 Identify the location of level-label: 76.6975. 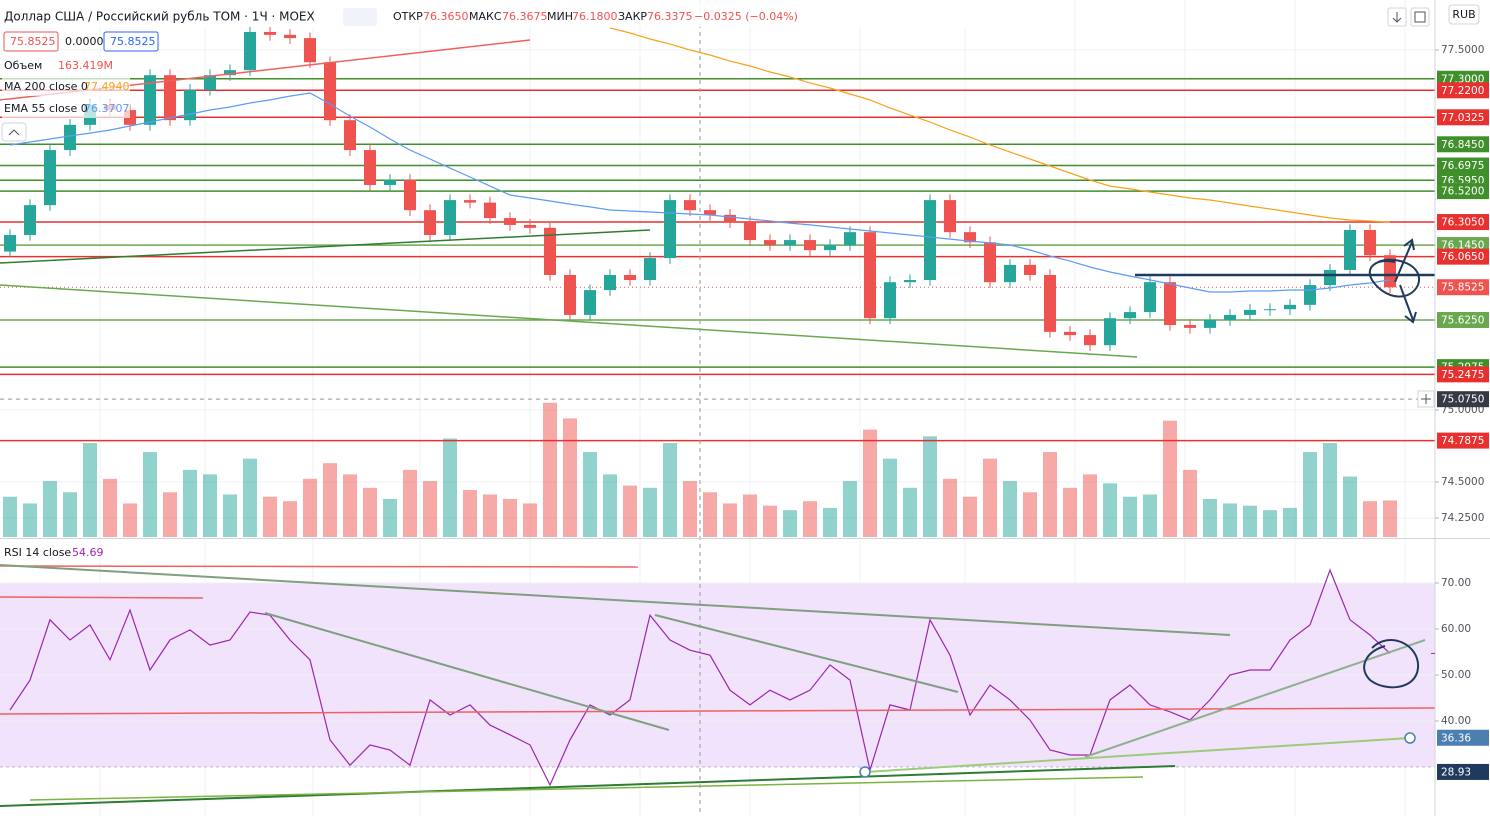
(1462, 166).